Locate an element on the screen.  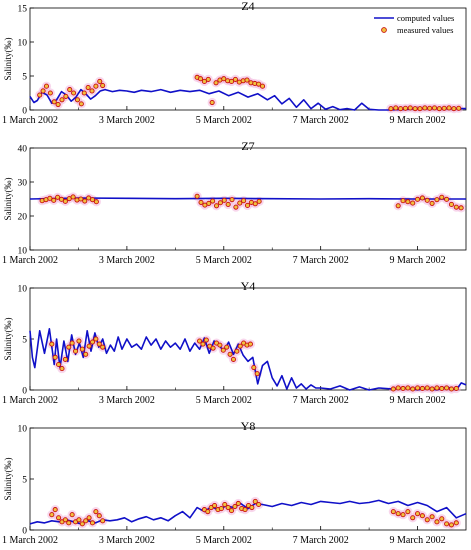
y-tick-label: 15 is located at coordinates (23, 10).